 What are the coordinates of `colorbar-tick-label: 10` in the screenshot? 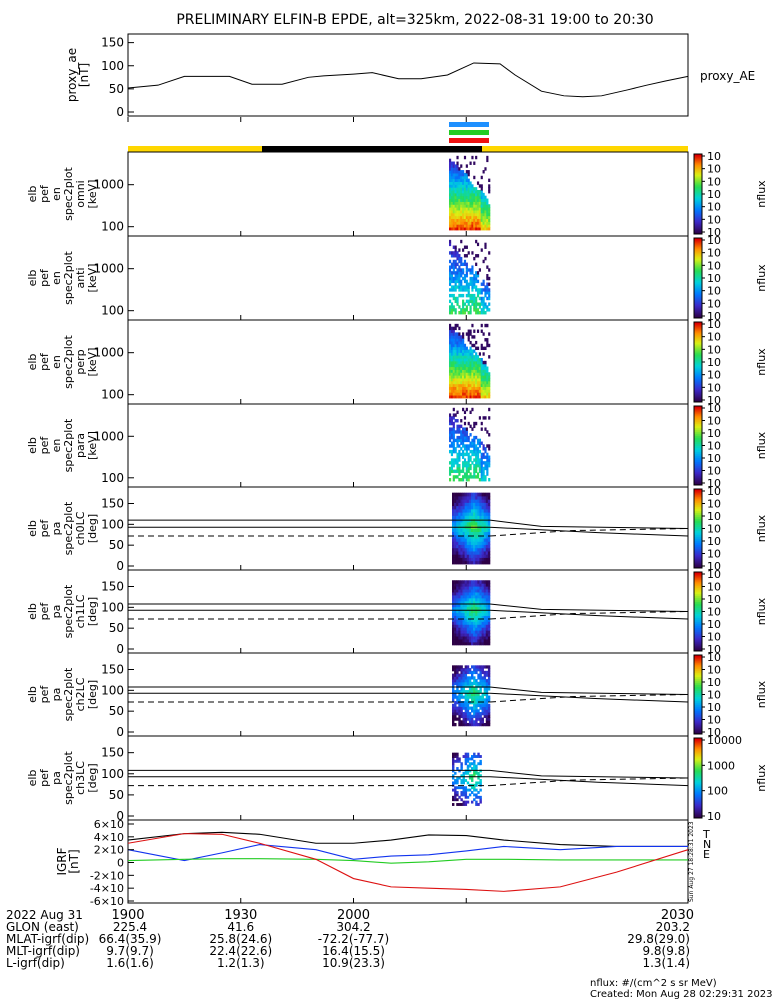 It's located at (714, 816).